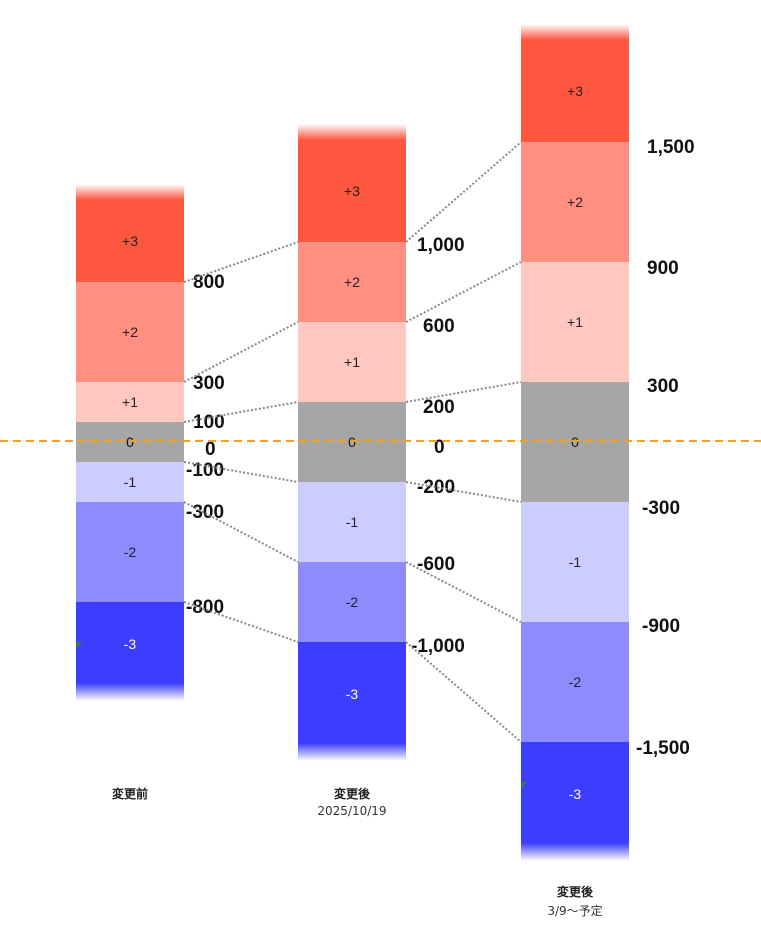 This screenshot has height=944, width=761. Describe the element at coordinates (209, 282) in the screenshot. I see `threshold-label: 800` at that location.